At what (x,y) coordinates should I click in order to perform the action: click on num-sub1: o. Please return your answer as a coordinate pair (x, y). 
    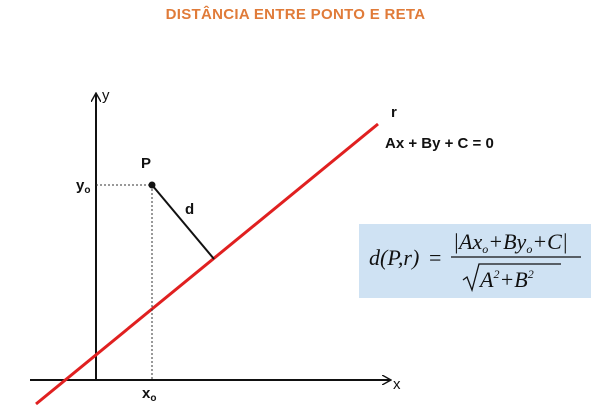
    Looking at the image, I should click on (485, 249).